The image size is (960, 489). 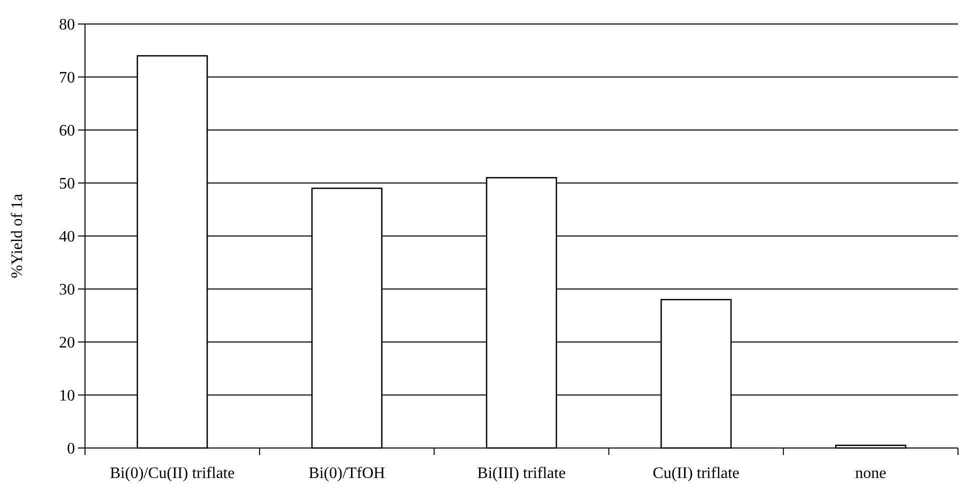 What do you see at coordinates (67, 78) in the screenshot?
I see `y-tick-label: 70` at bounding box center [67, 78].